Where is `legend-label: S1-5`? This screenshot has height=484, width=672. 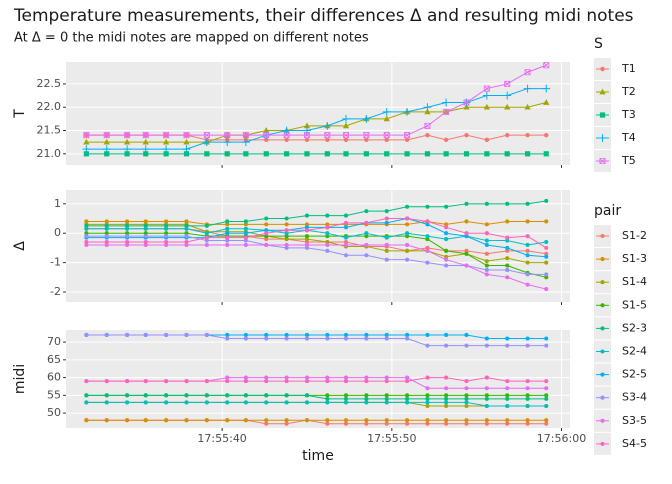 legend-label: S1-5 is located at coordinates (634, 304).